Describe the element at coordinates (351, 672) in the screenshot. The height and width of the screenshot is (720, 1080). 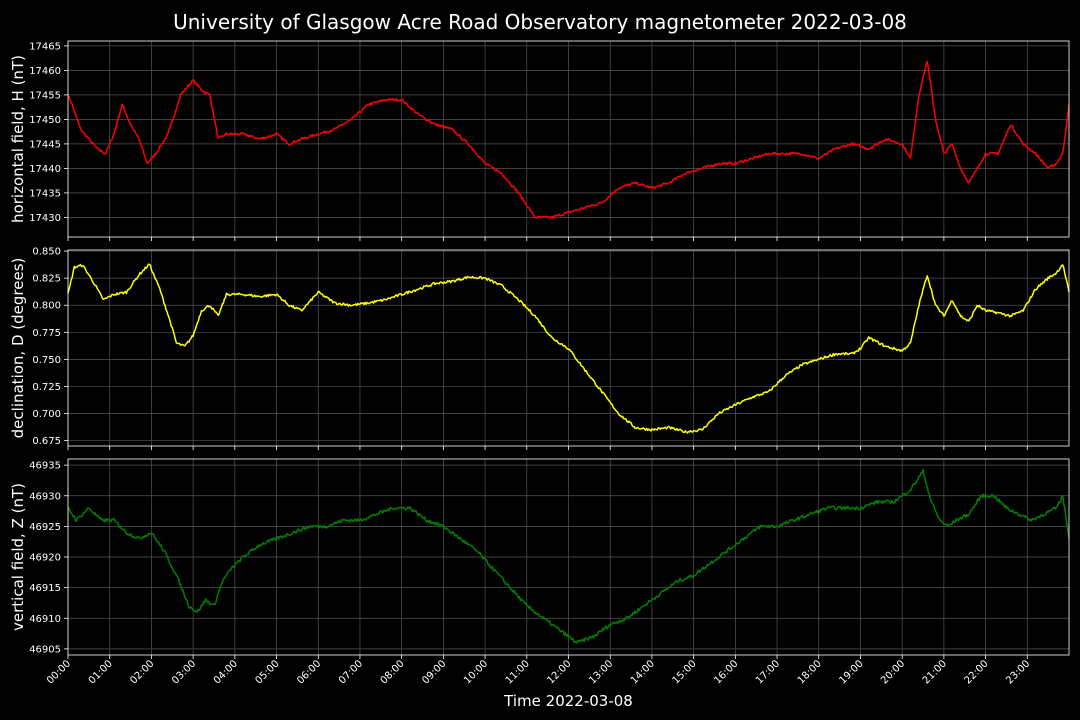
I see `x-tick-label: 07:00` at that location.